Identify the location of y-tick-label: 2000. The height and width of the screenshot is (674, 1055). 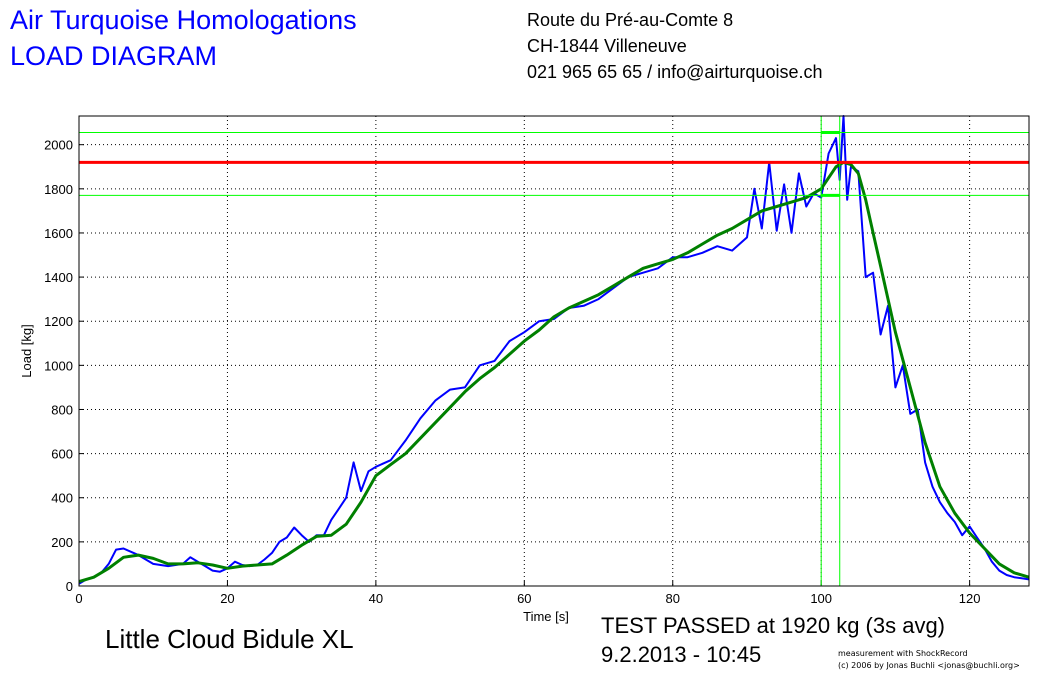
(58, 145).